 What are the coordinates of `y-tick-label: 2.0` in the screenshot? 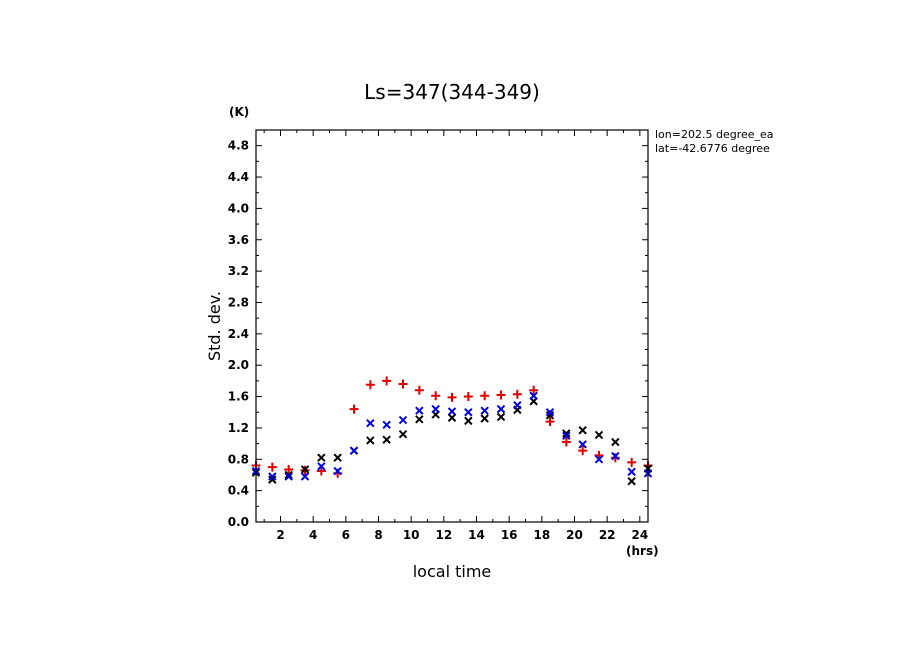 It's located at (238, 365).